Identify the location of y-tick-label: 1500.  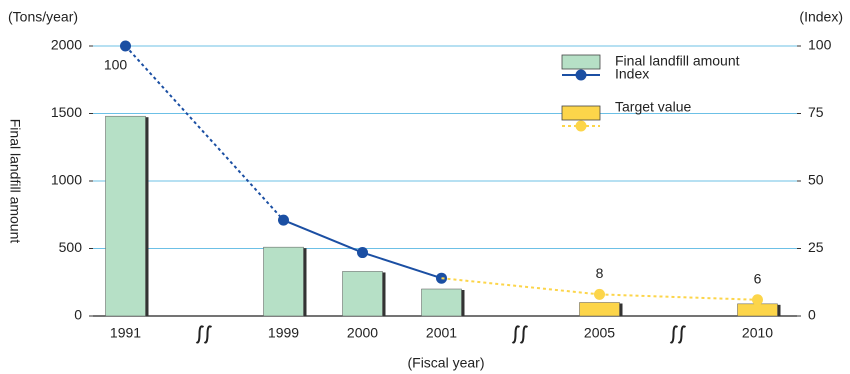
(66, 112).